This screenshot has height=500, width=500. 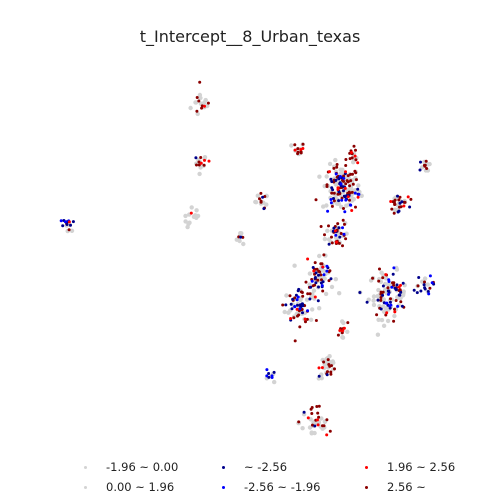 I want to click on legend-label: 2.56 ~, so click(x=406, y=487).